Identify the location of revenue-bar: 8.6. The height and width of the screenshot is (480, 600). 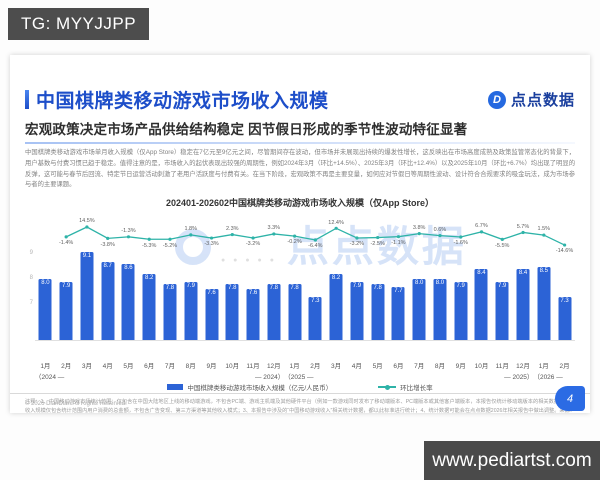
(128, 302).